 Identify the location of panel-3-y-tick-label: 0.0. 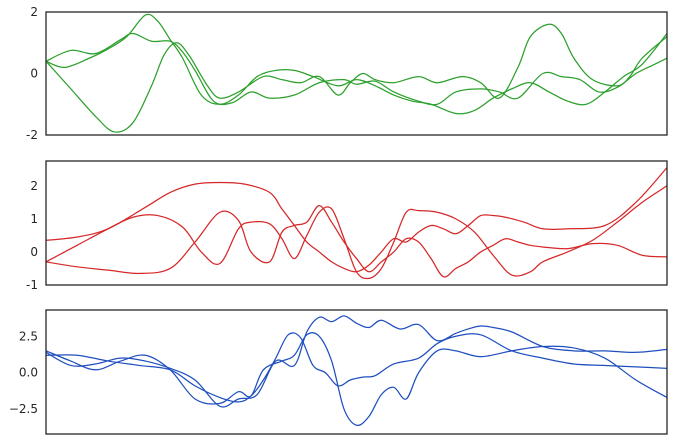
(28, 373).